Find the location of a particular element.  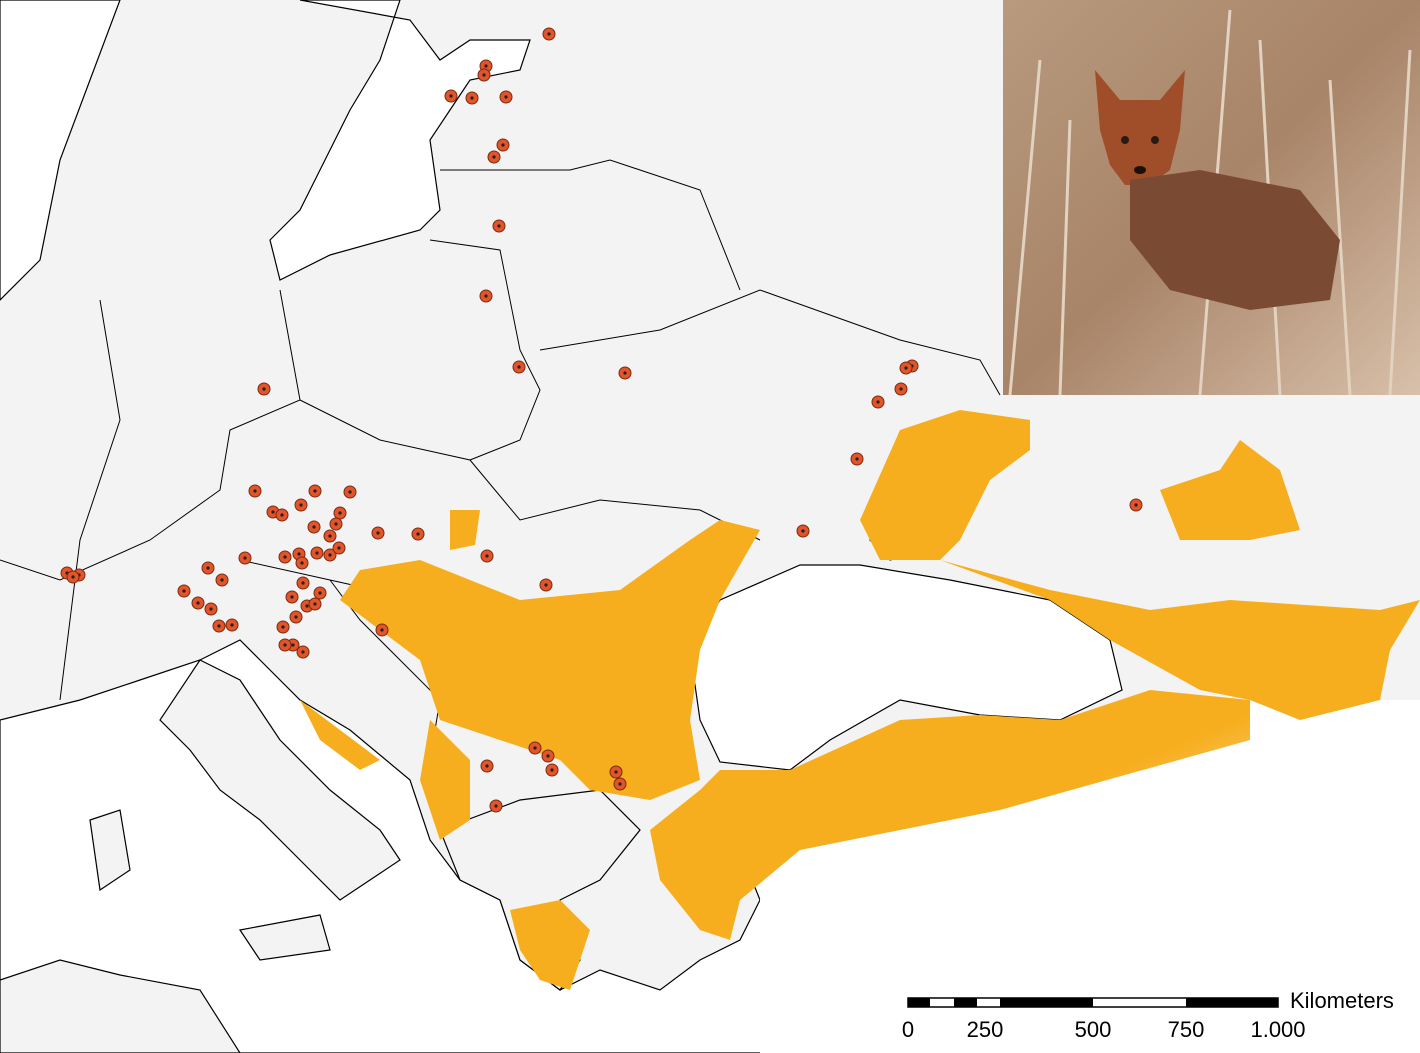

north-sea is located at coordinates (60, 150).